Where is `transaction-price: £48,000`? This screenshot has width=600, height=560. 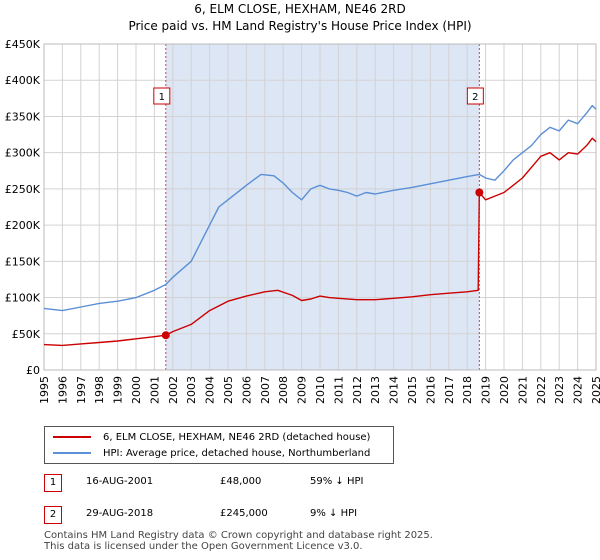
transaction-price: £48,000 is located at coordinates (241, 481).